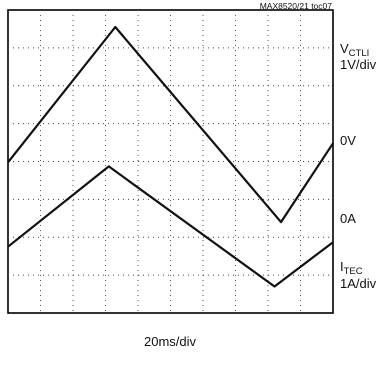  Describe the element at coordinates (358, 64) in the screenshot. I see `channel1-scale-label: 1V/div` at that location.